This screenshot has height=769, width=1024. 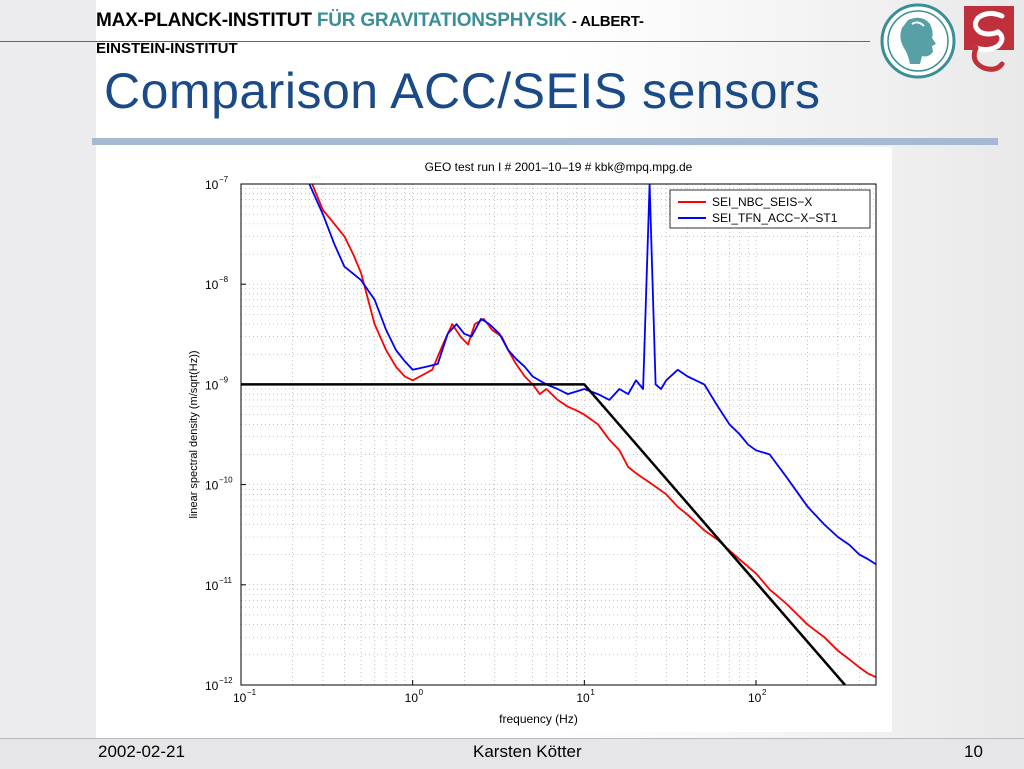 I want to click on legend-label: SEI_NBC_SEIS−X, so click(x=762, y=202).